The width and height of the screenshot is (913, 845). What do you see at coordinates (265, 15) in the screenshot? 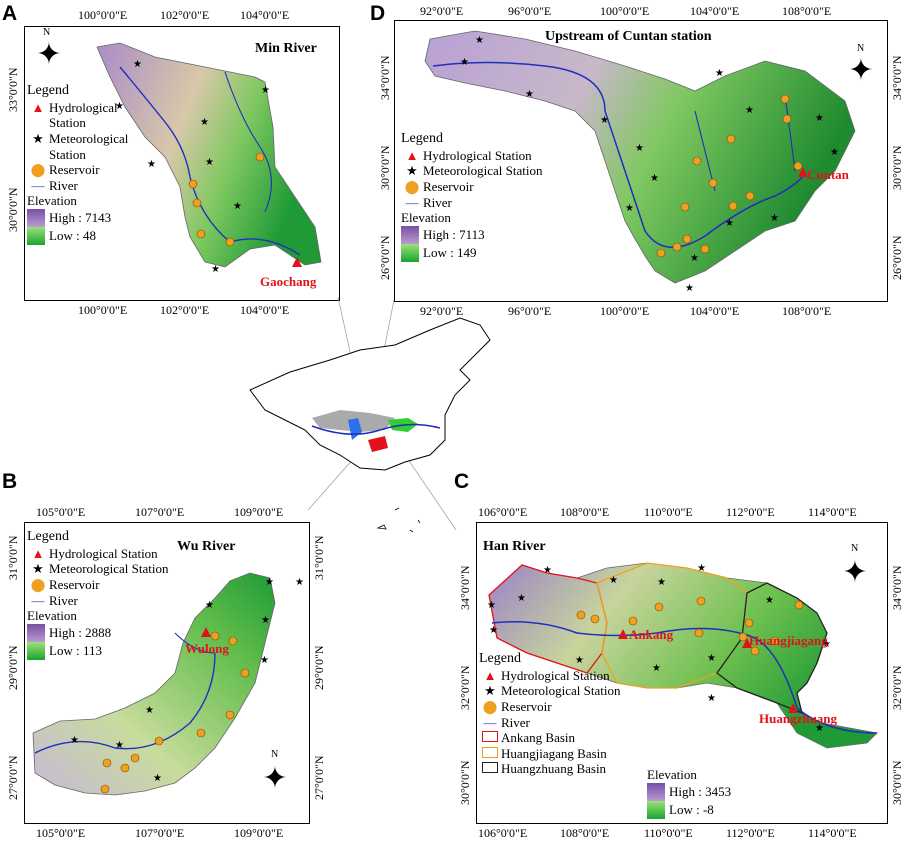
I see `panel-a-xtick-3: 104°0'0"E` at bounding box center [265, 15].